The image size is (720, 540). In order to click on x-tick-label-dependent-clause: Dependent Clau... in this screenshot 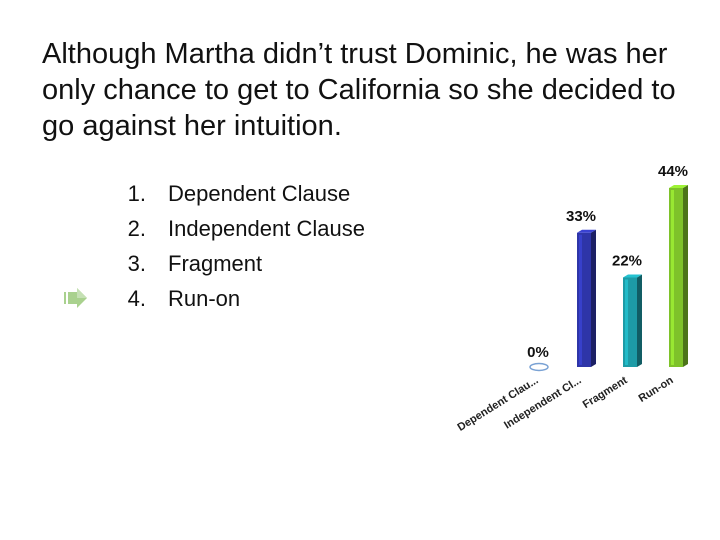, I will do `click(497, 403)`.